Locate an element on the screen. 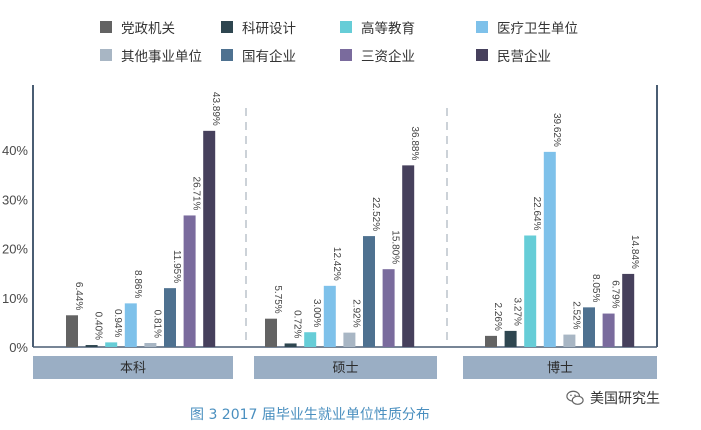 This screenshot has height=430, width=701. bar-data-label: 0.40% is located at coordinates (98, 326).